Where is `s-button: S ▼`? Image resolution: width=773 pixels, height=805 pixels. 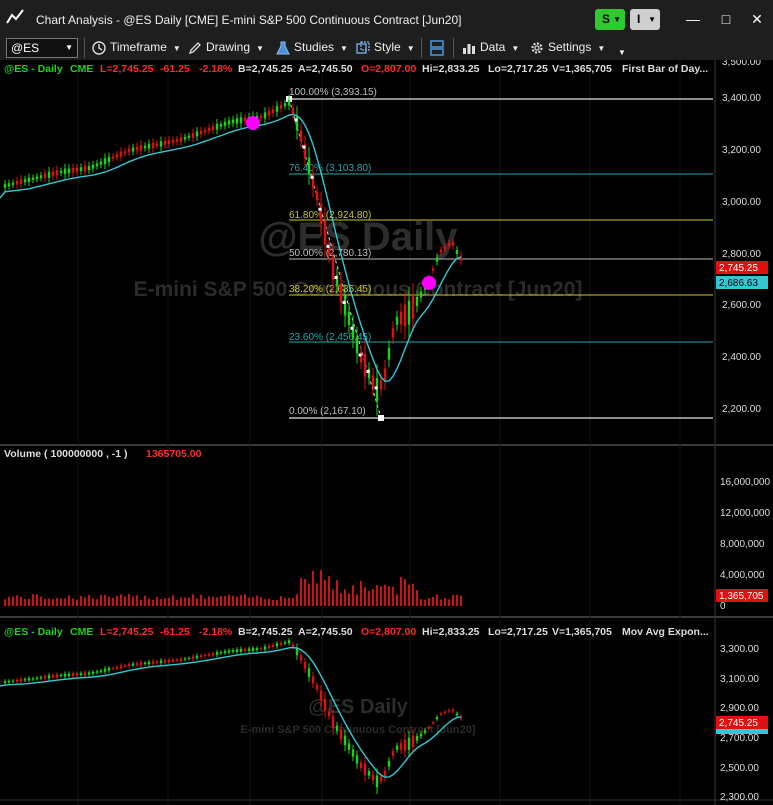 s-button: S ▼ is located at coordinates (610, 19).